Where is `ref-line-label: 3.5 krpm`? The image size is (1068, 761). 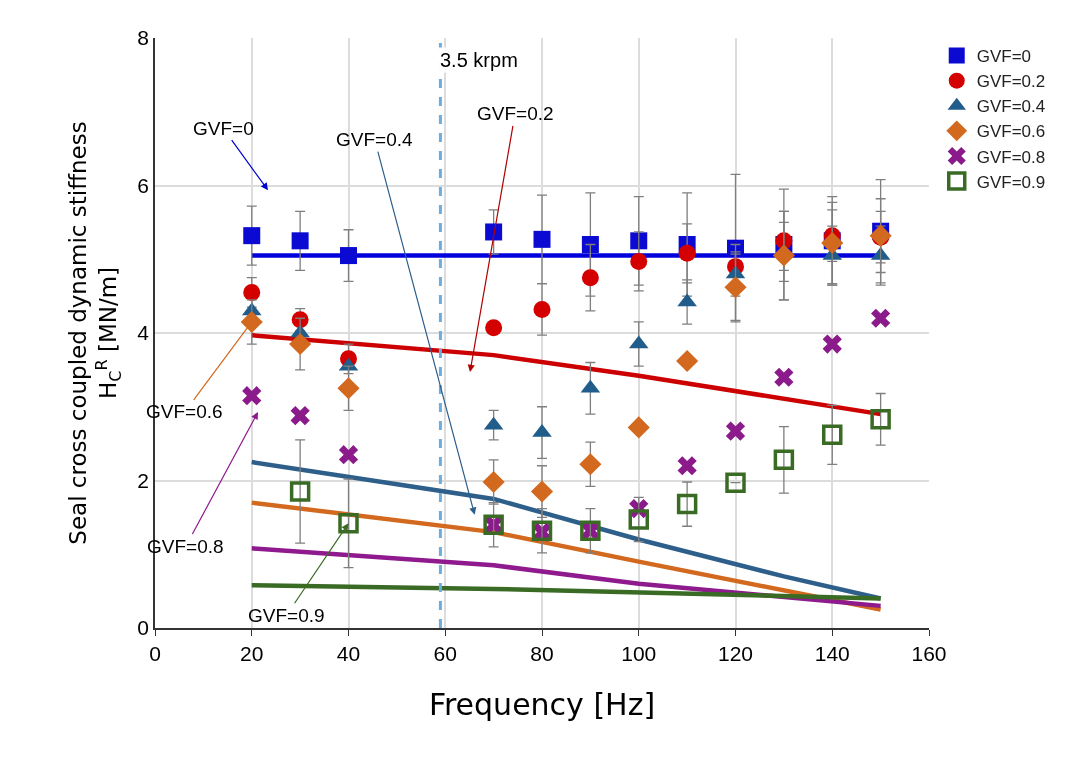 ref-line-label: 3.5 krpm is located at coordinates (479, 60).